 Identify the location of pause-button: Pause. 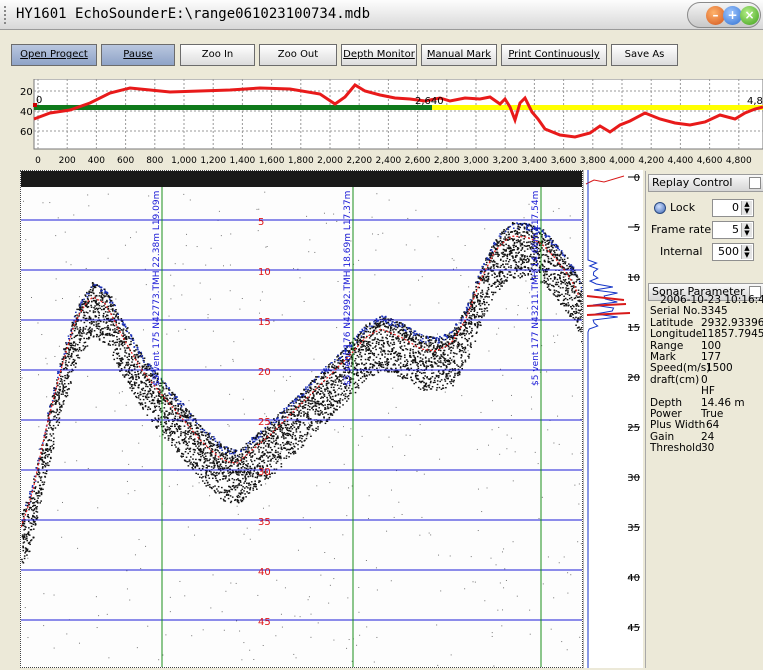
(138, 55).